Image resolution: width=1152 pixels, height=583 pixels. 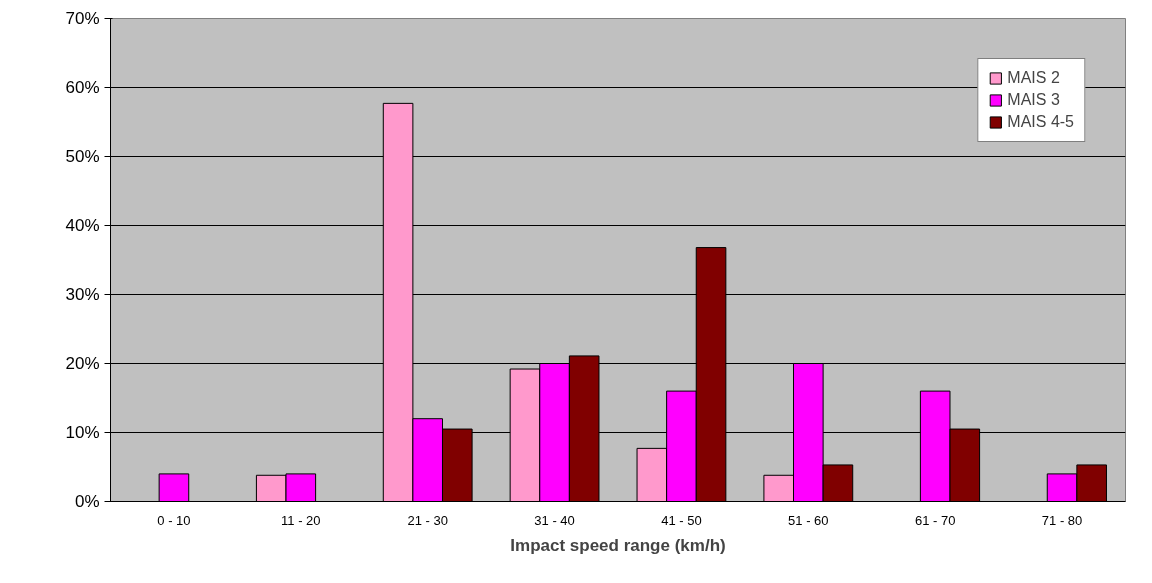 I want to click on x-tick-label: 21 - 30, so click(x=427, y=520).